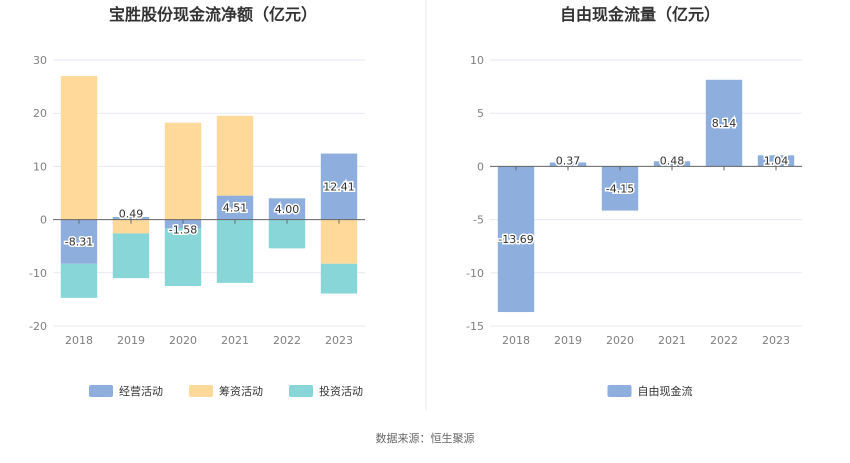 The image size is (850, 463). What do you see at coordinates (425, 438) in the screenshot?
I see `data-source: 数据来源：恒生聚源` at bounding box center [425, 438].